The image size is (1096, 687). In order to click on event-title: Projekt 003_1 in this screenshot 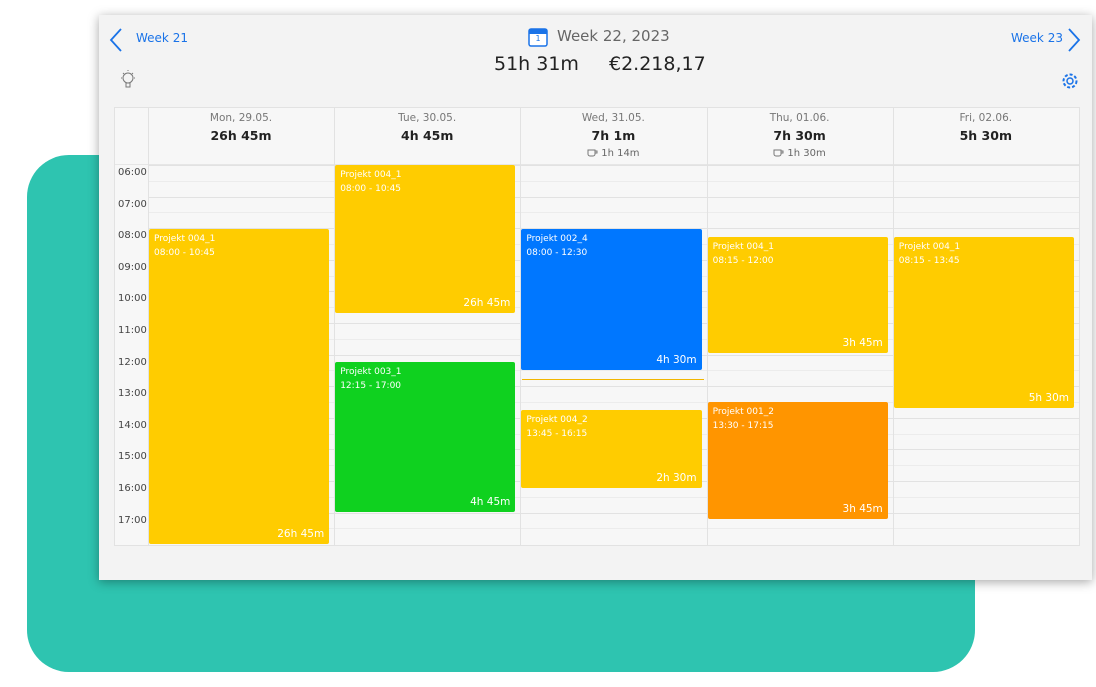, I will do `click(371, 372)`.